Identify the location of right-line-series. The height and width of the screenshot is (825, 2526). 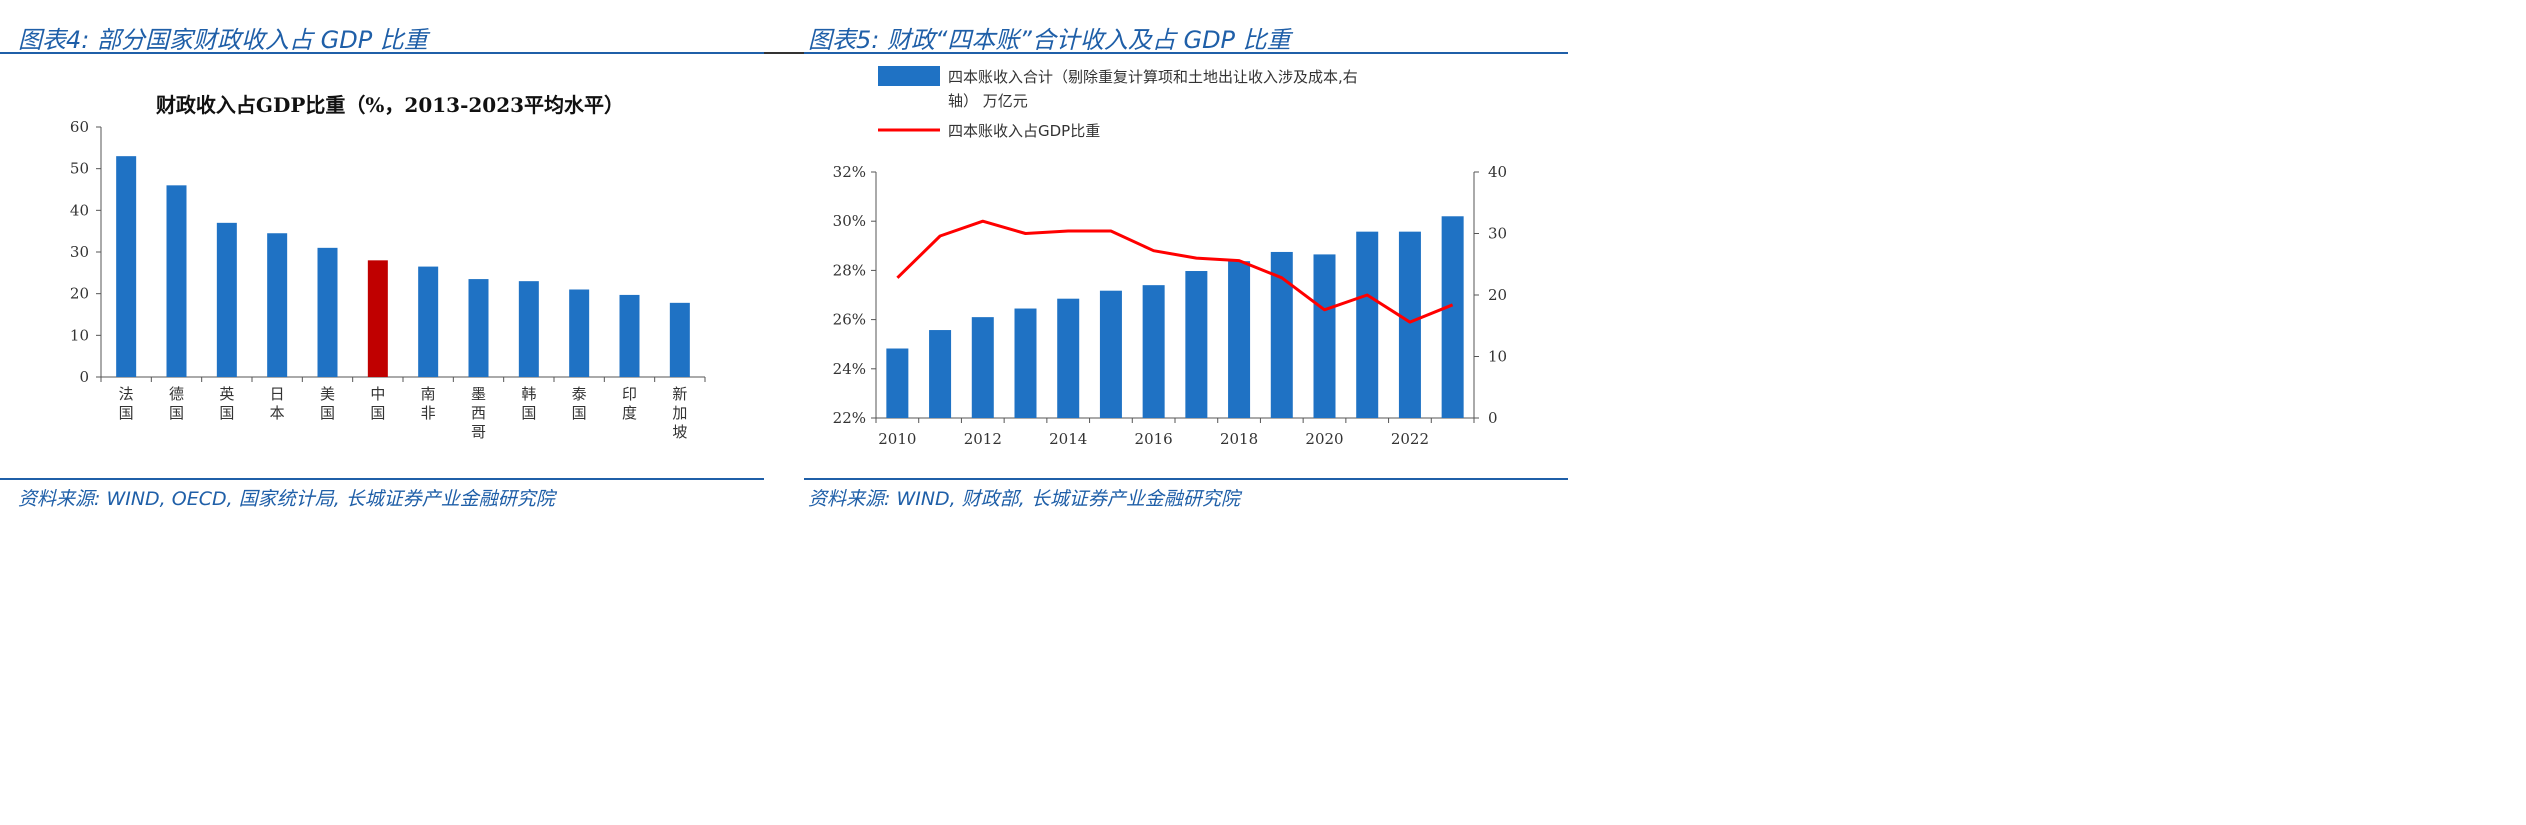
(1175, 271).